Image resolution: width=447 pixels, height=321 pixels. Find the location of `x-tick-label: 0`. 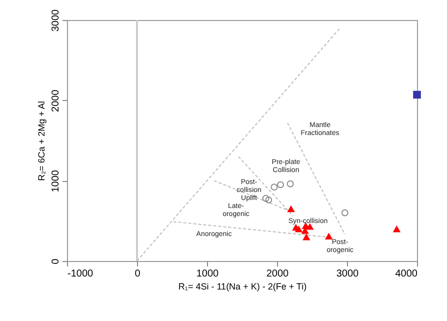

x-tick-label: 0 is located at coordinates (137, 274).